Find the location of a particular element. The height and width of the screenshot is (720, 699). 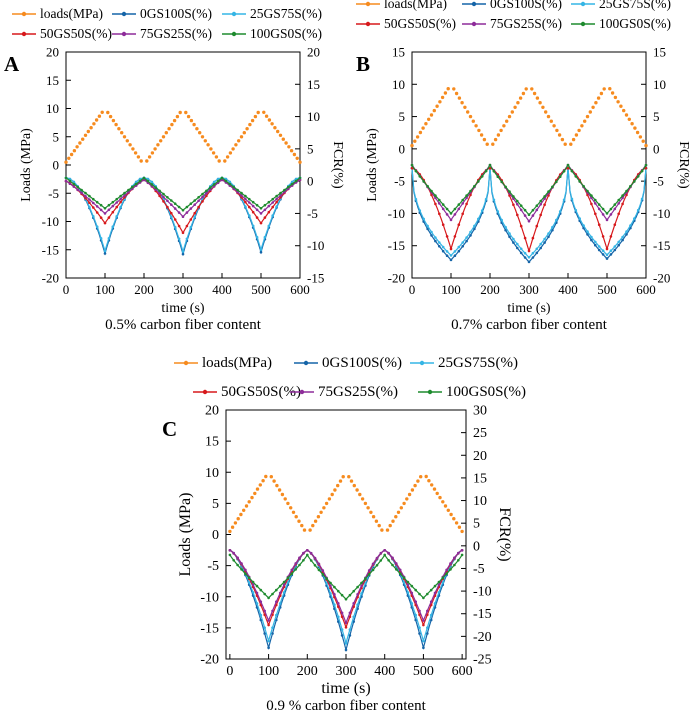

y-tick-label: 0 is located at coordinates (56, 165).